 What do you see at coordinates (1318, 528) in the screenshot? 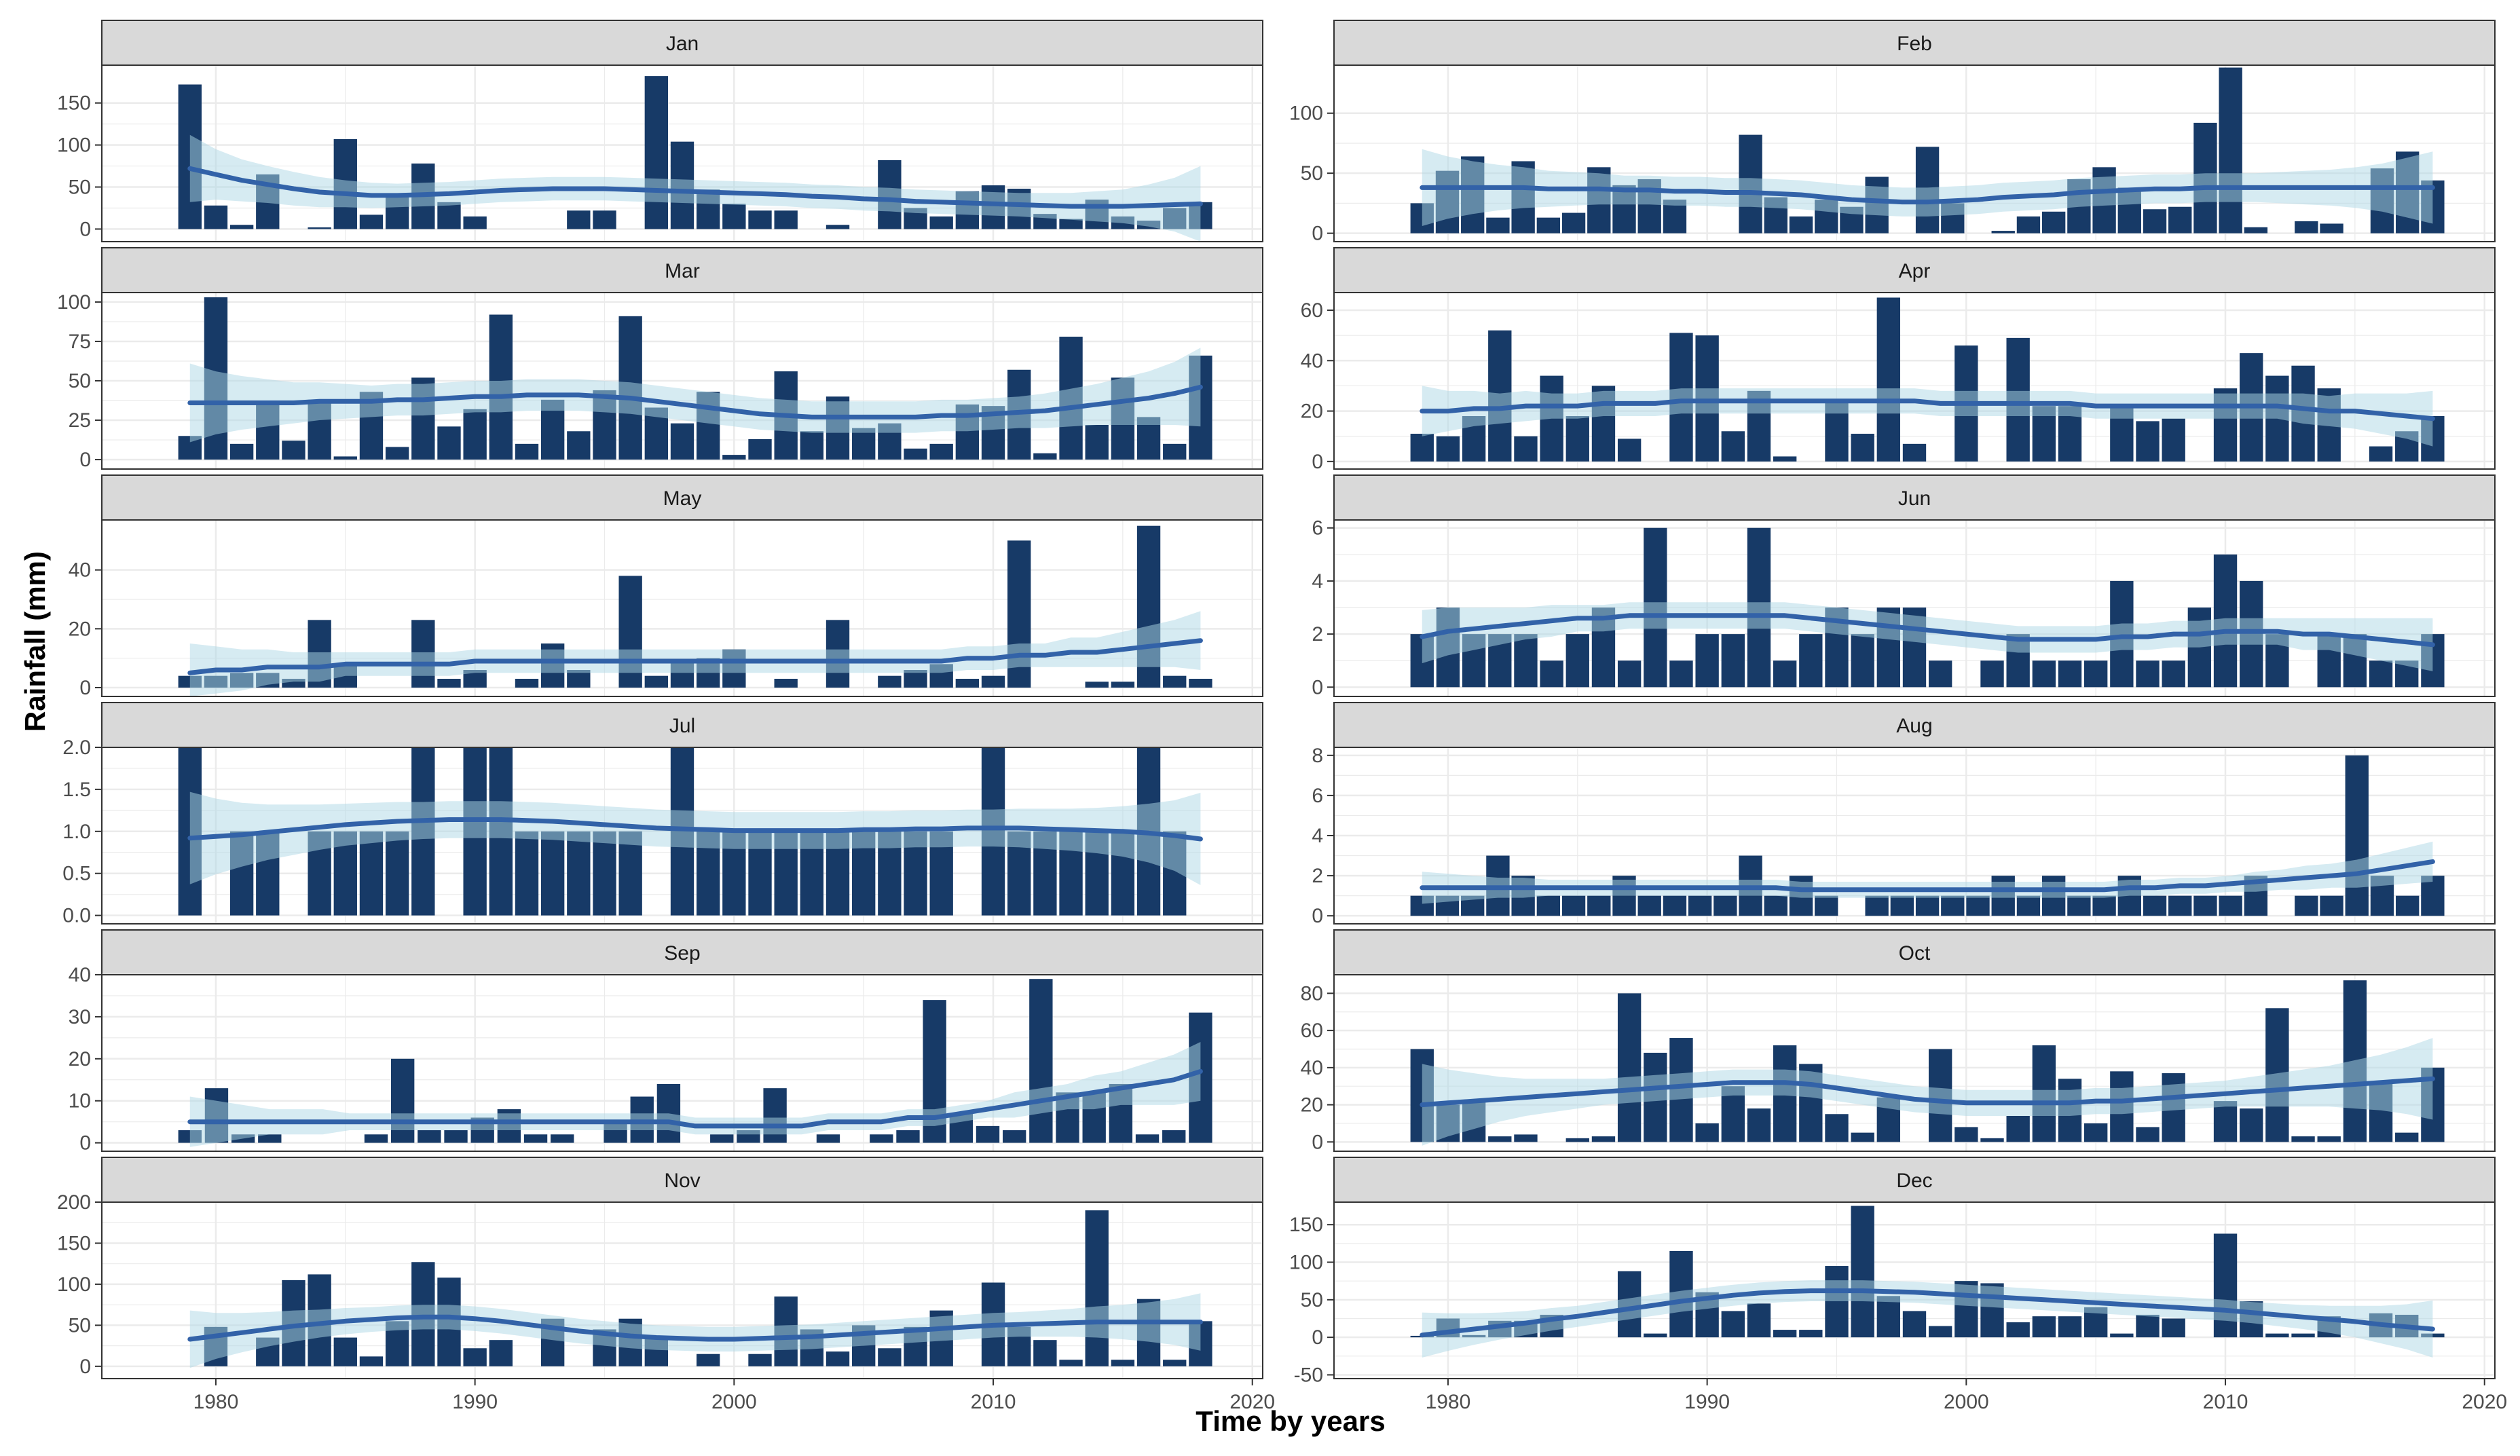
I see `y-tick-label: 6` at bounding box center [1318, 528].